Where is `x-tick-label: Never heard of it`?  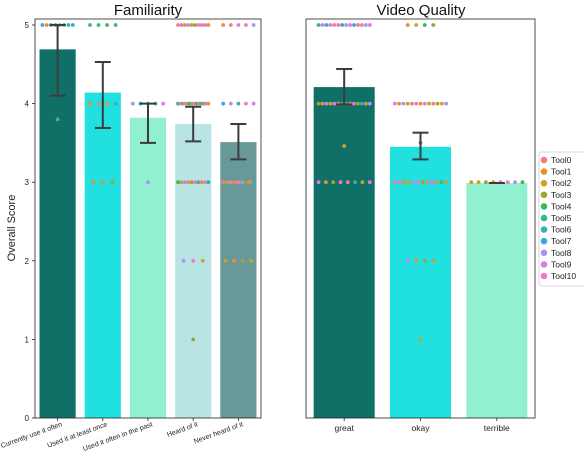 x-tick-label: Never heard of it is located at coordinates (218, 433).